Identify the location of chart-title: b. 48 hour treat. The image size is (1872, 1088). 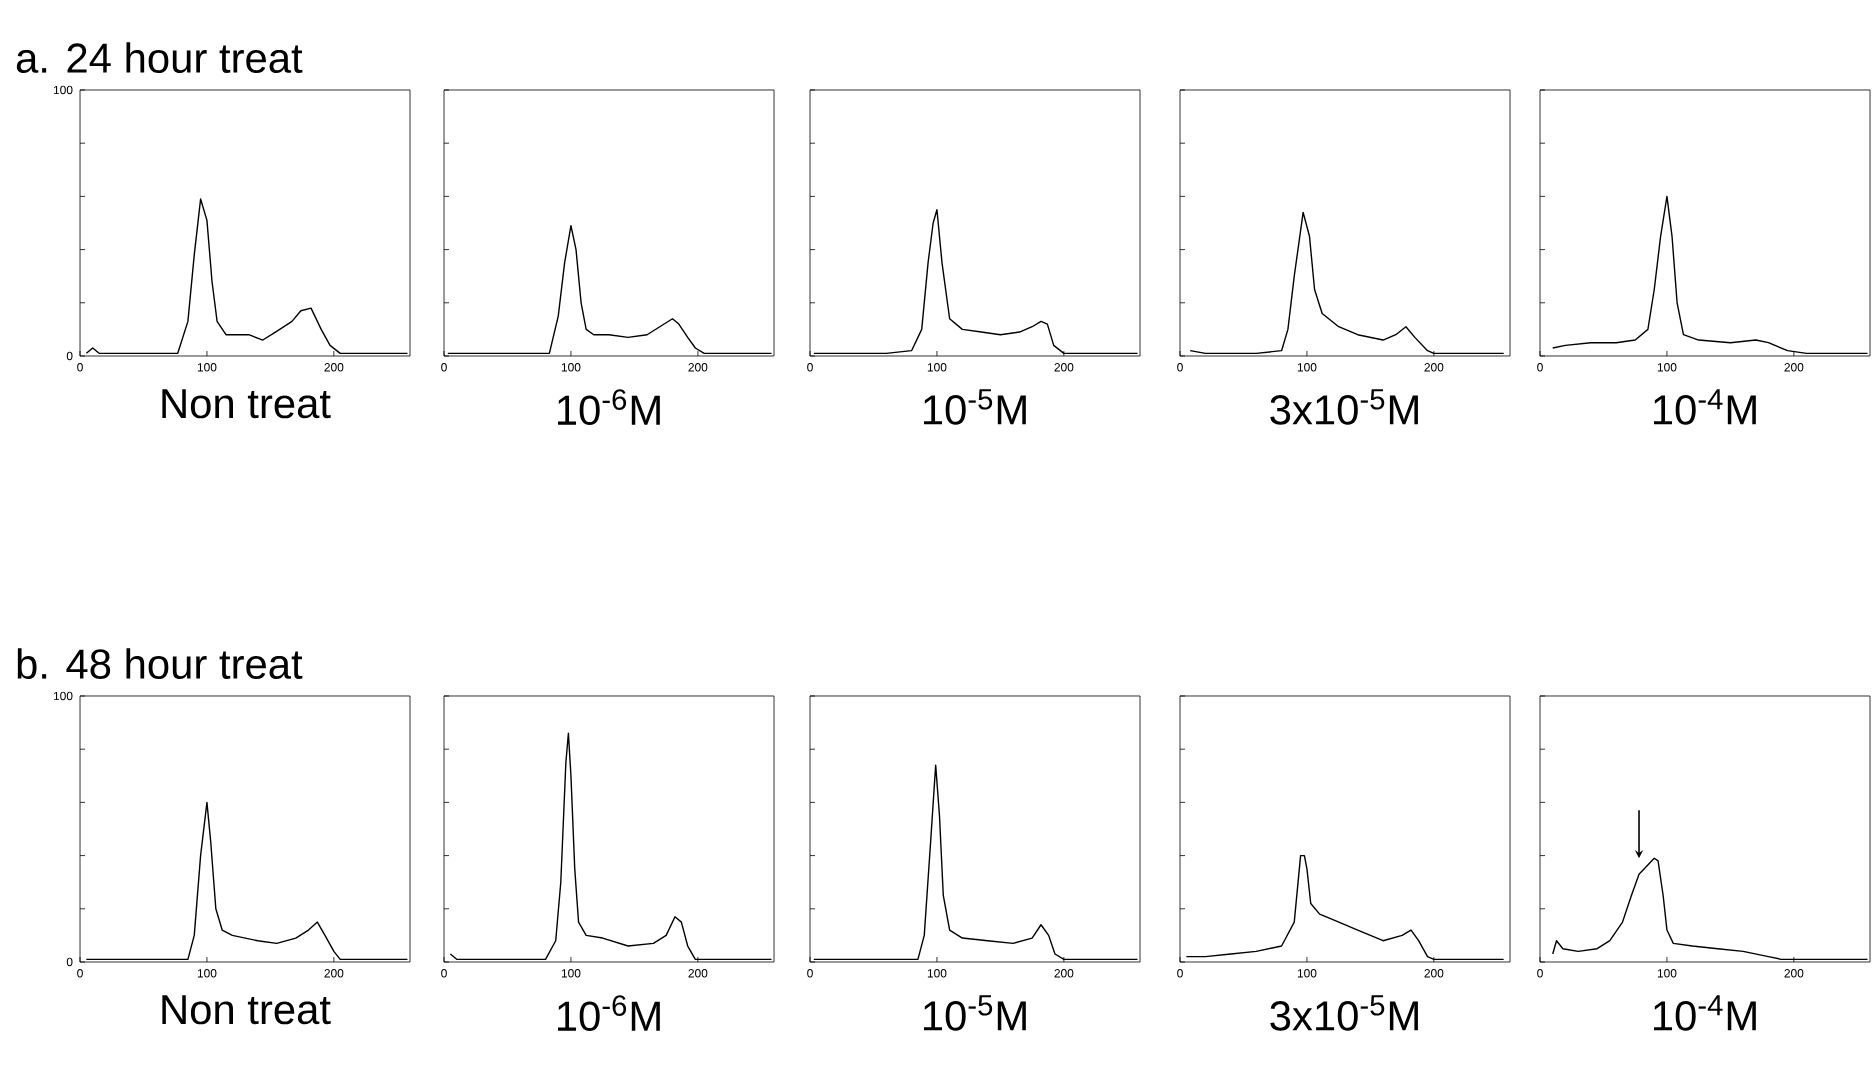
(160, 663).